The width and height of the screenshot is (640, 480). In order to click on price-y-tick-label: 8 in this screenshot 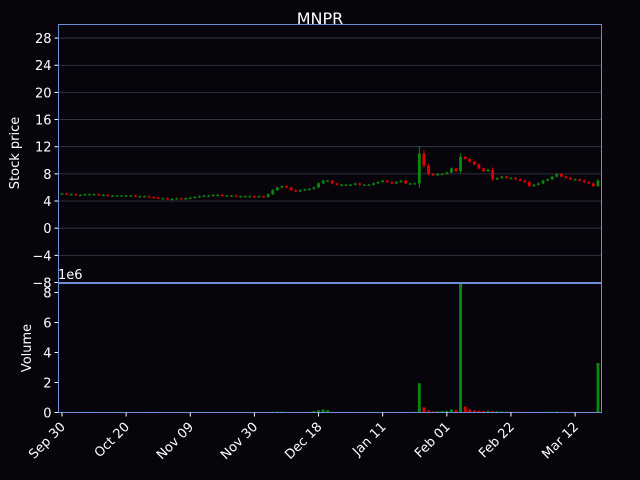, I will do `click(47, 175)`.